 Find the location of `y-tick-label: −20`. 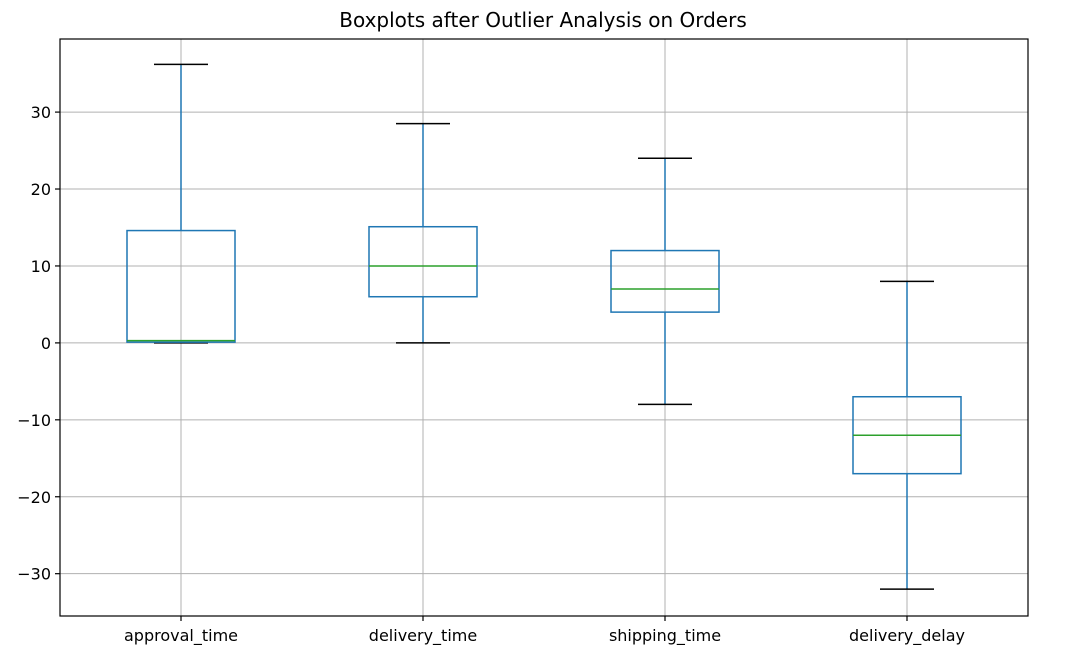

y-tick-label: −20 is located at coordinates (34, 497).